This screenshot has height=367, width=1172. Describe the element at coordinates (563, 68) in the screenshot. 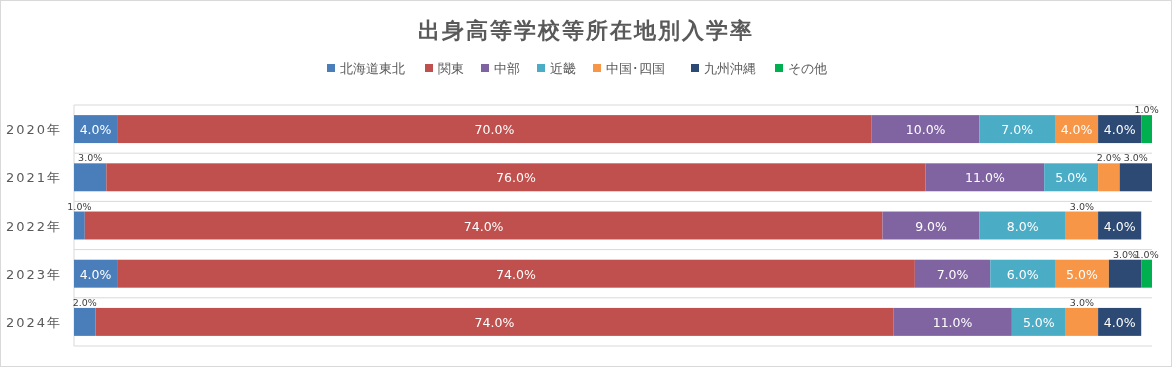

I see `legend-label: 近畿` at that location.